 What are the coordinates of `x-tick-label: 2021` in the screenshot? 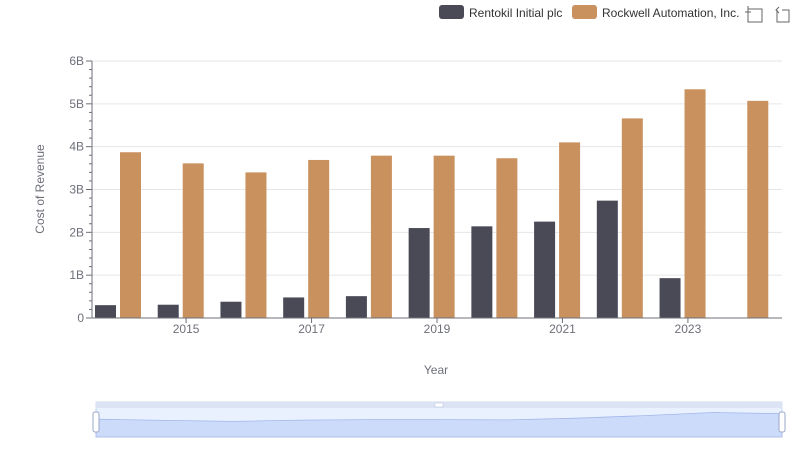 It's located at (562, 329).